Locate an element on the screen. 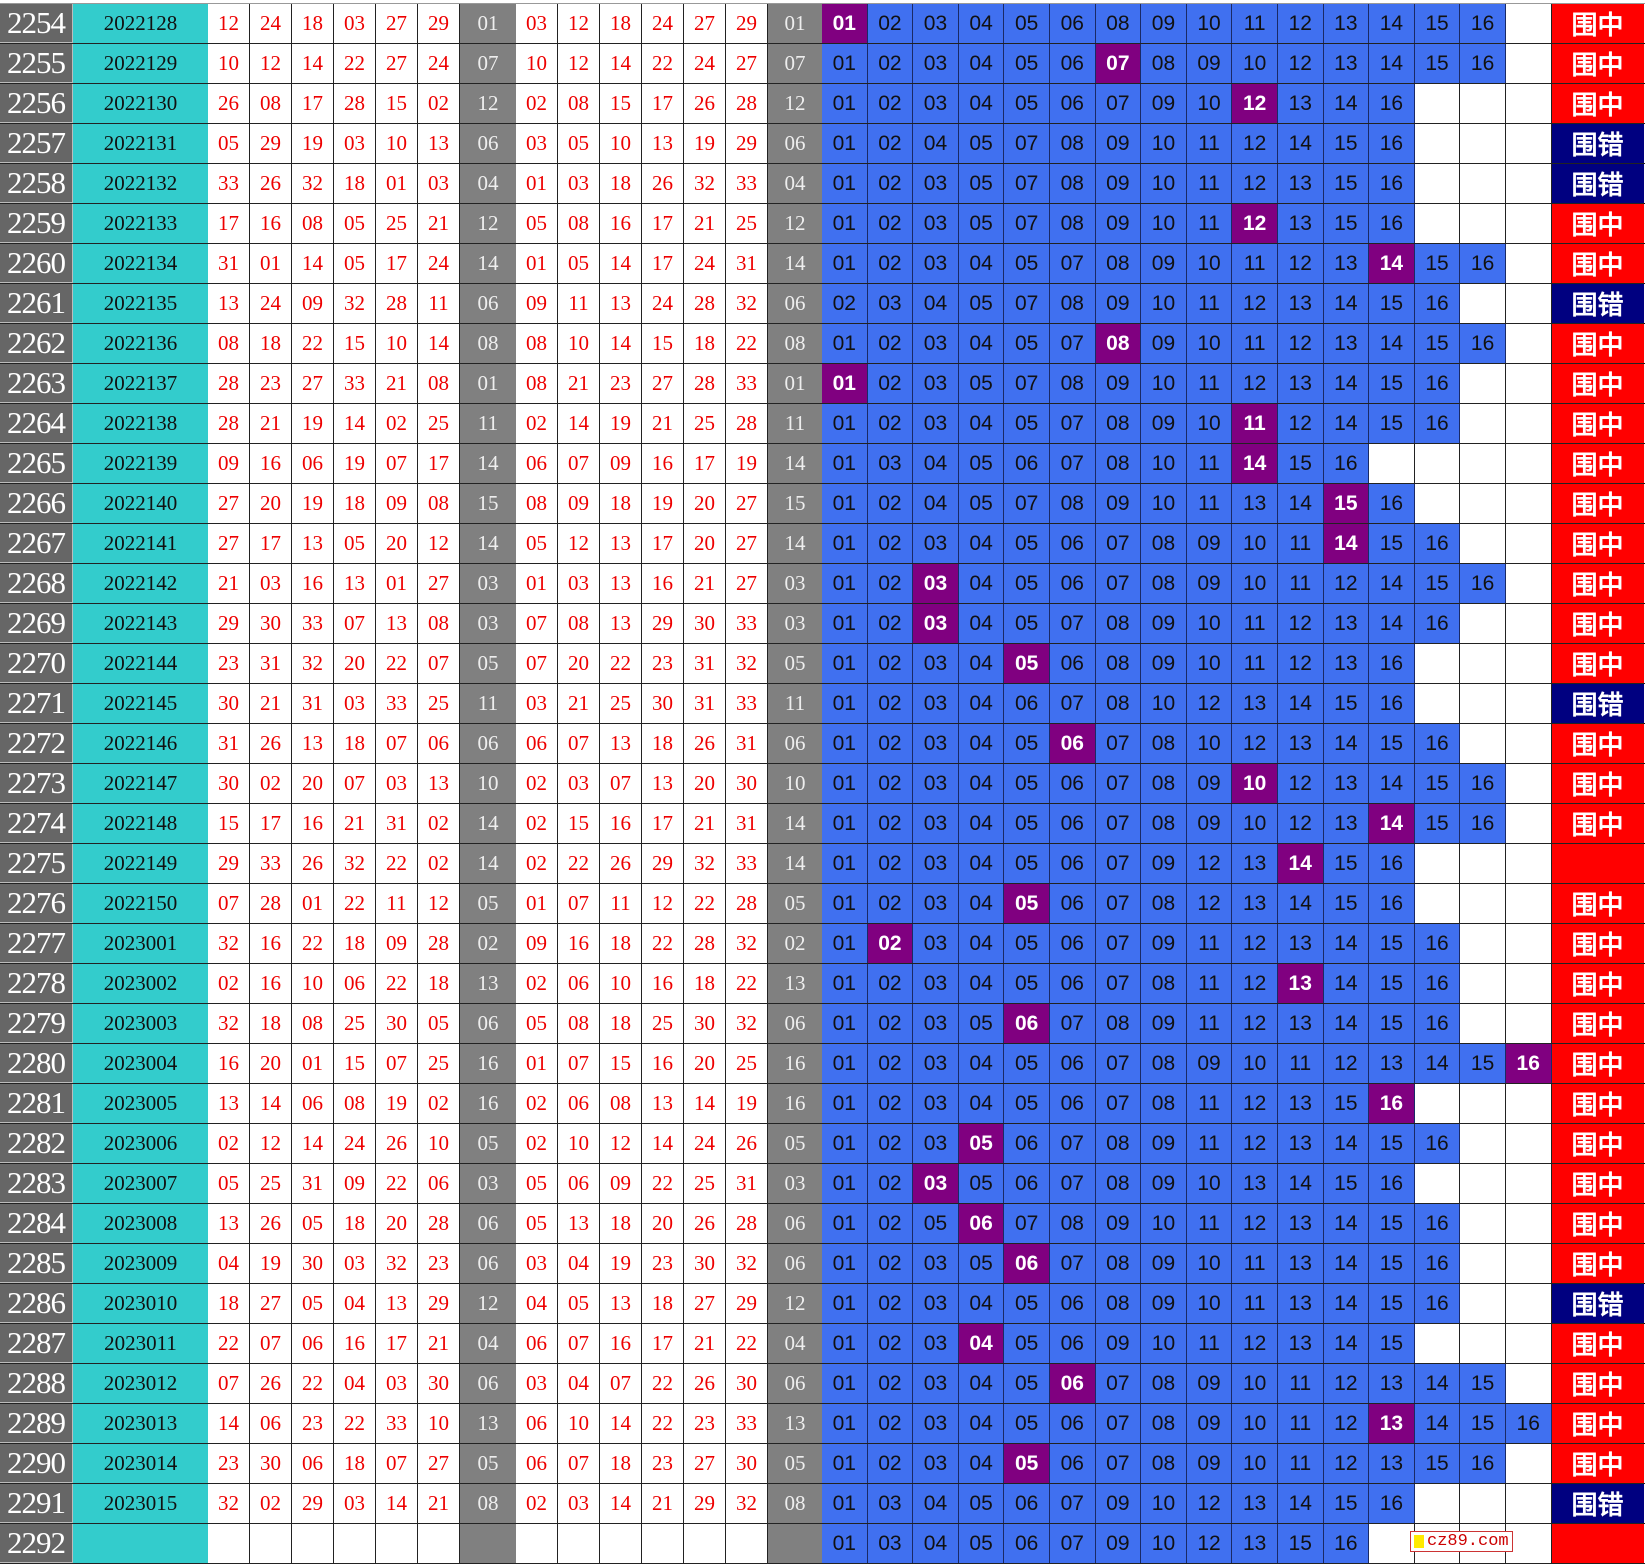  hit-number-cell: 11 is located at coordinates (1255, 423).